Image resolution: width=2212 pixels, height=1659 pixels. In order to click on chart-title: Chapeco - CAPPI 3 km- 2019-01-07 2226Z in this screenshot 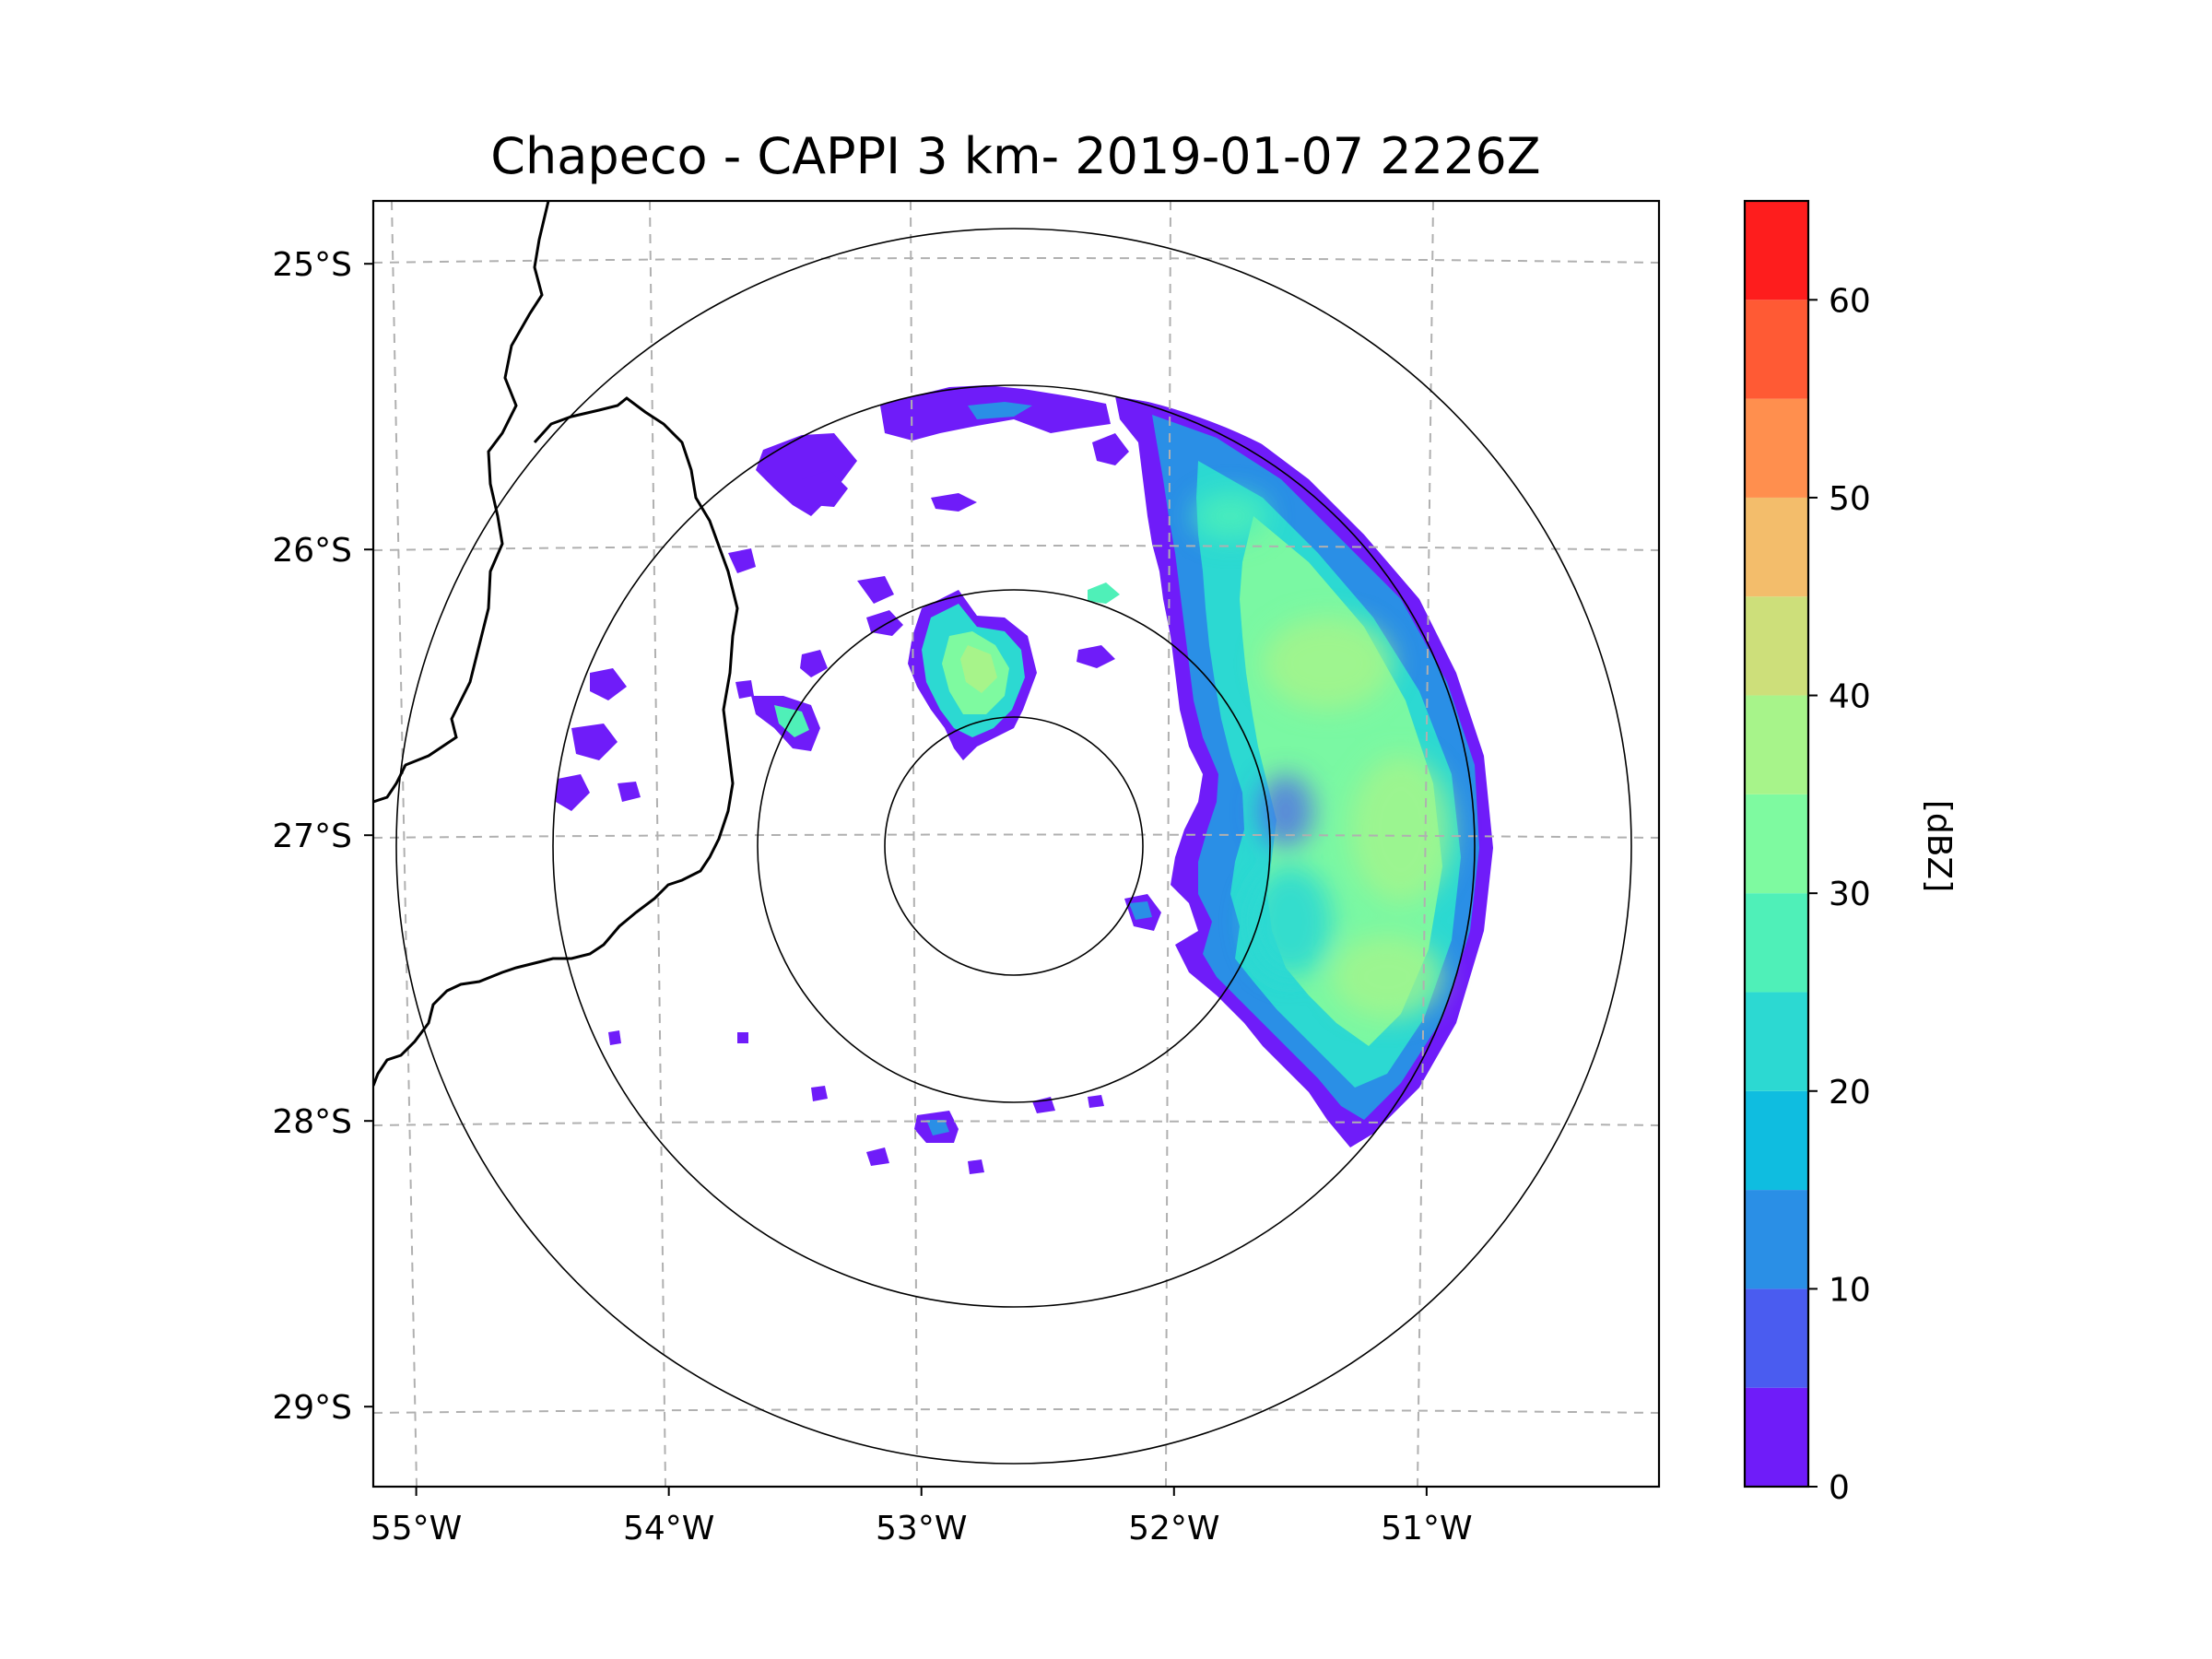, I will do `click(1015, 156)`.